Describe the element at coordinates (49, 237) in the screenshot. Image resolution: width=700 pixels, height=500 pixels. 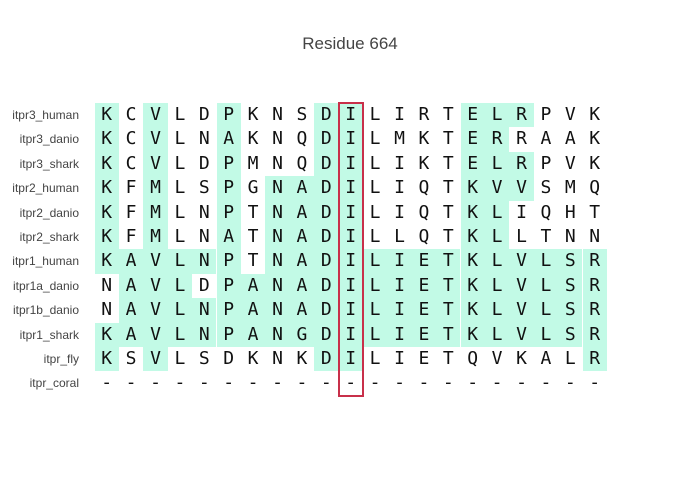
I see `row-label: itpr2_shark` at that location.